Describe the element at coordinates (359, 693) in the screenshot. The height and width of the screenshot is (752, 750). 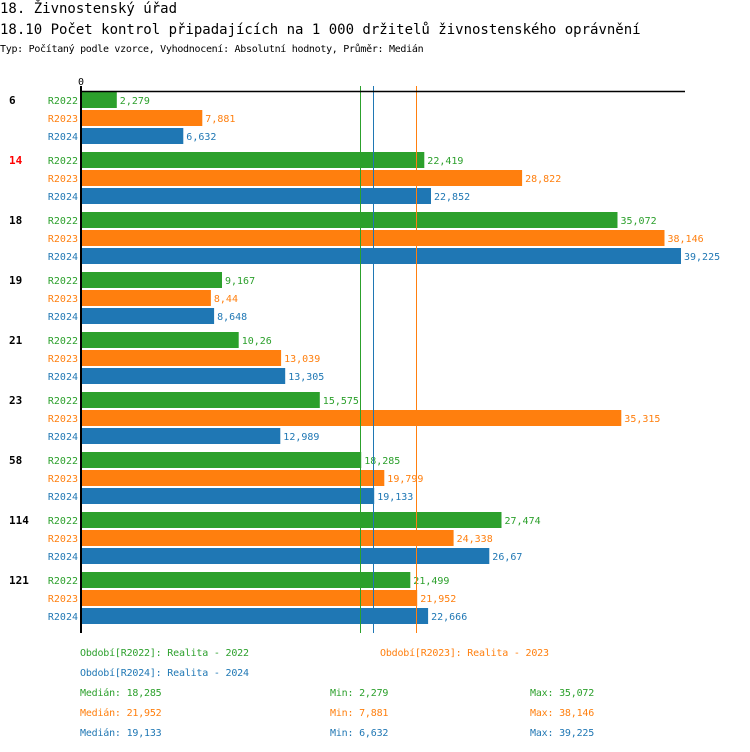
I see `stat-min-r2022: Min: 2,279` at that location.